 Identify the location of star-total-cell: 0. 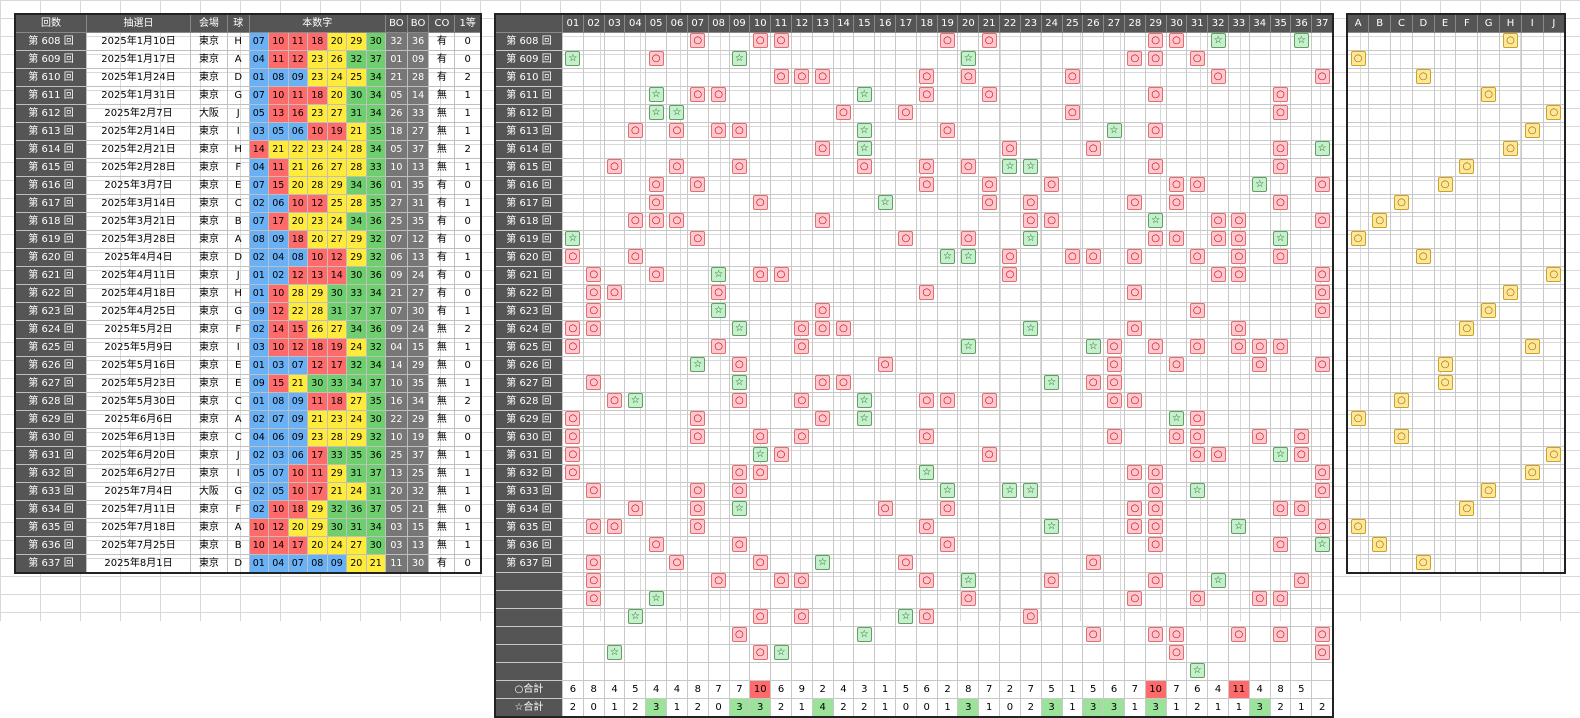
(926, 708).